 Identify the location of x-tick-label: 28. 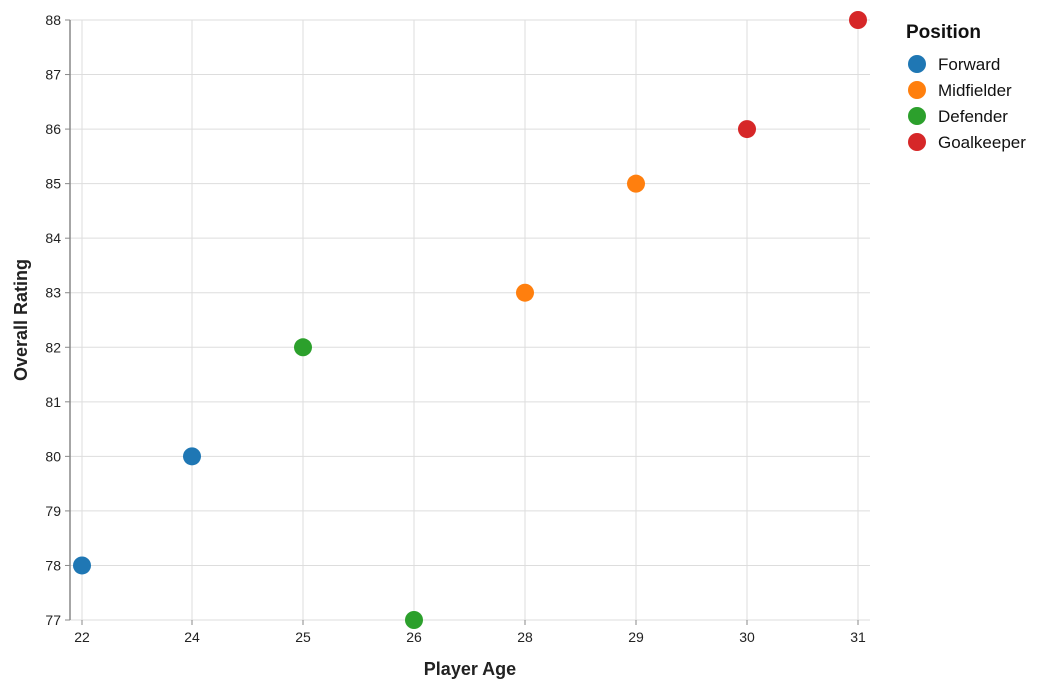
(525, 637).